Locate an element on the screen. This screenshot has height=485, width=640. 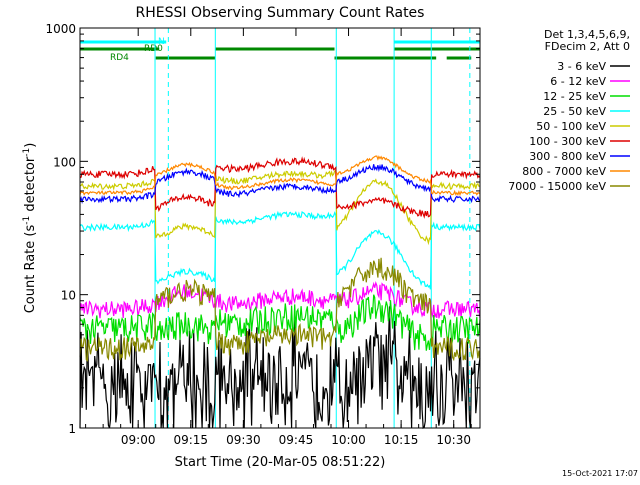
series-line-100300kev is located at coordinates (280, 187).